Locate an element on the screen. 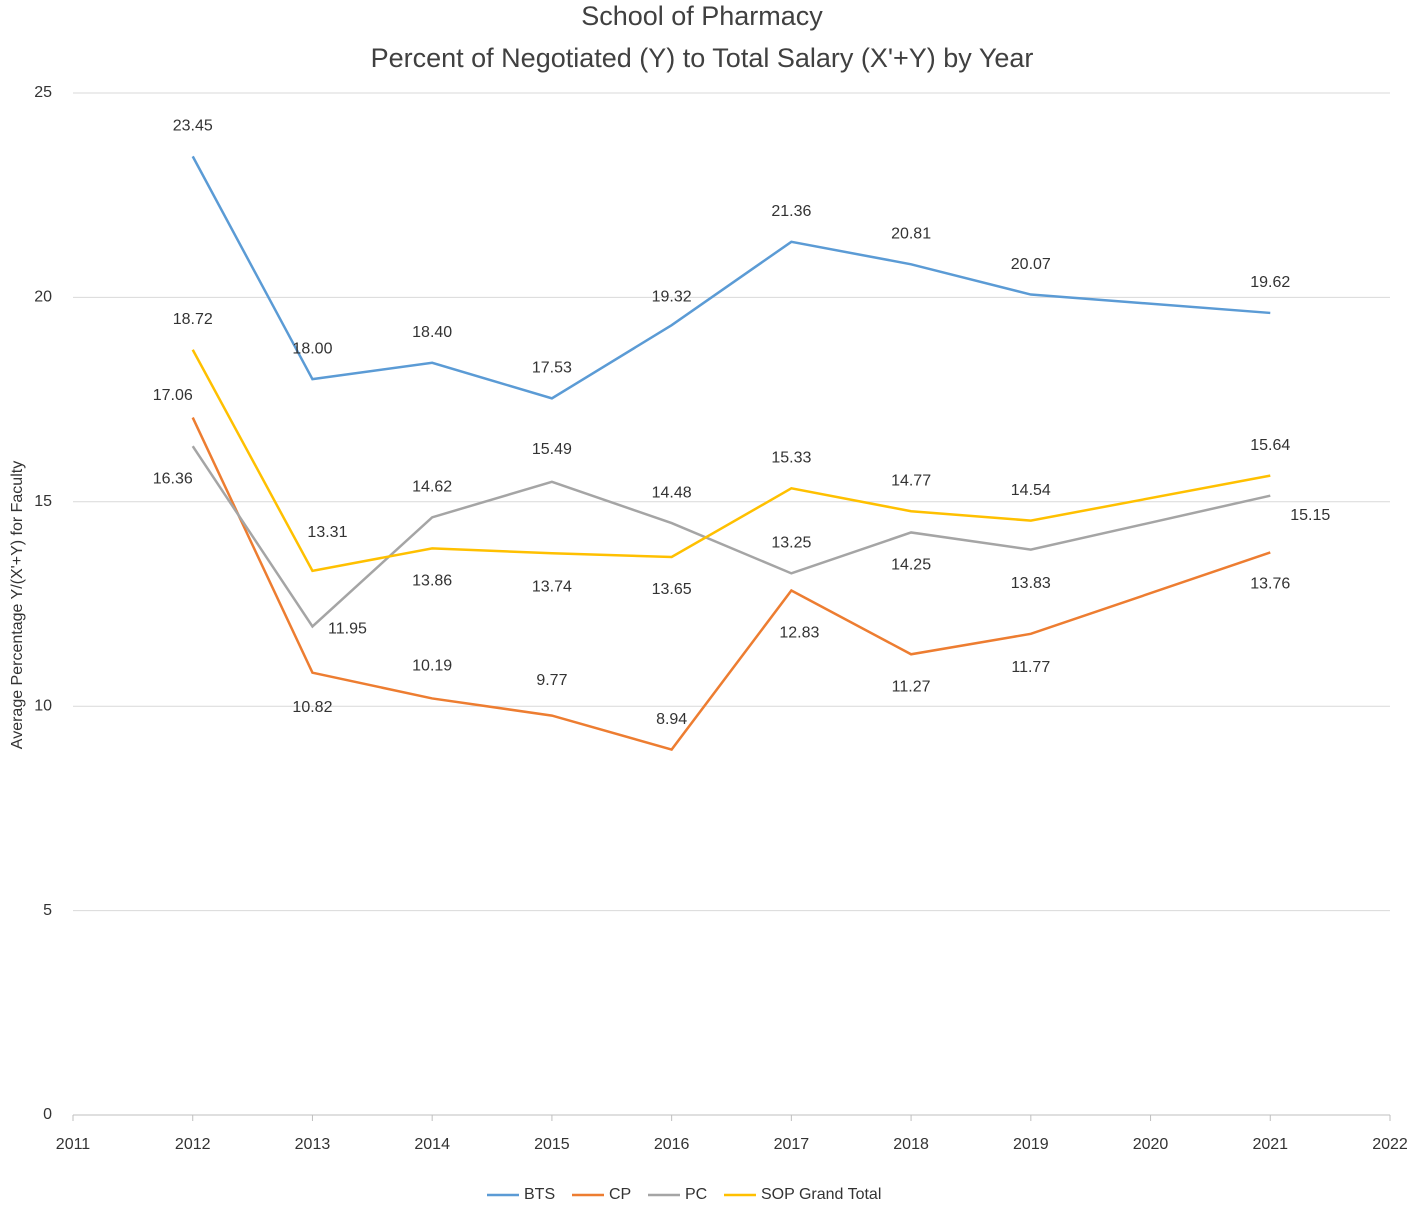 The image size is (1414, 1208). data-label: 11.27 is located at coordinates (911, 687).